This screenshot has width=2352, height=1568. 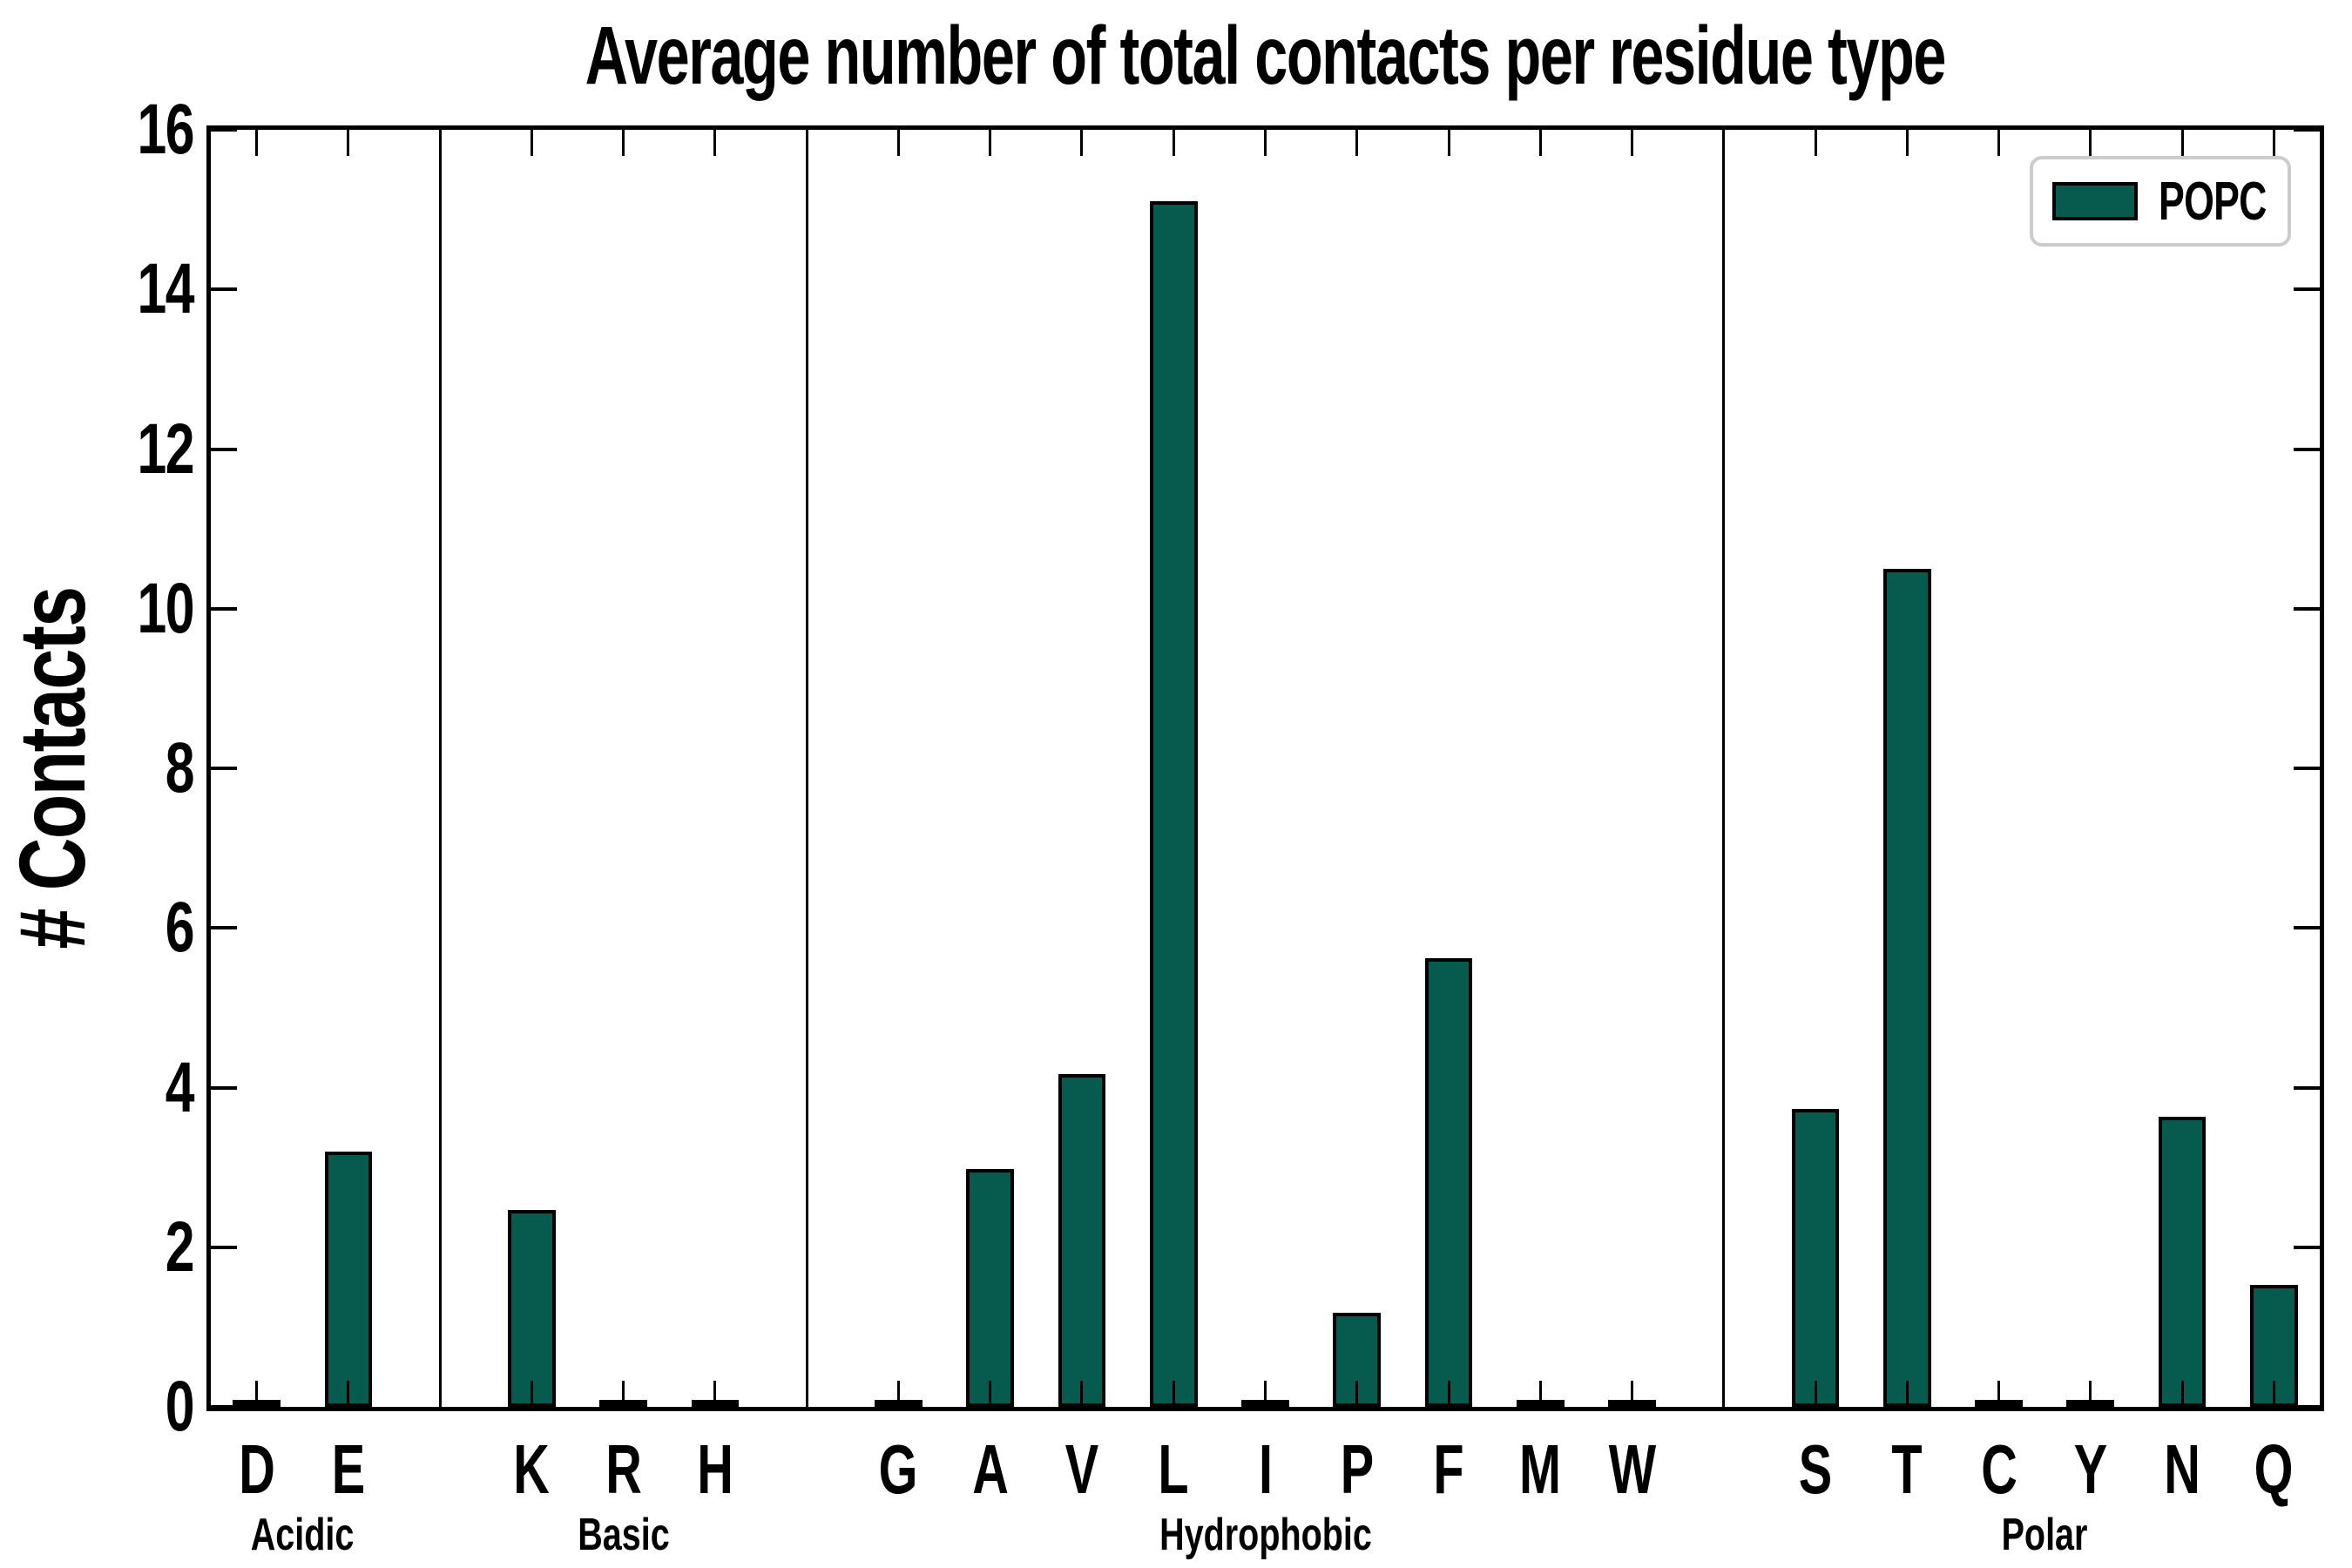 I want to click on x-tick-top-N, so click(x=2182, y=143).